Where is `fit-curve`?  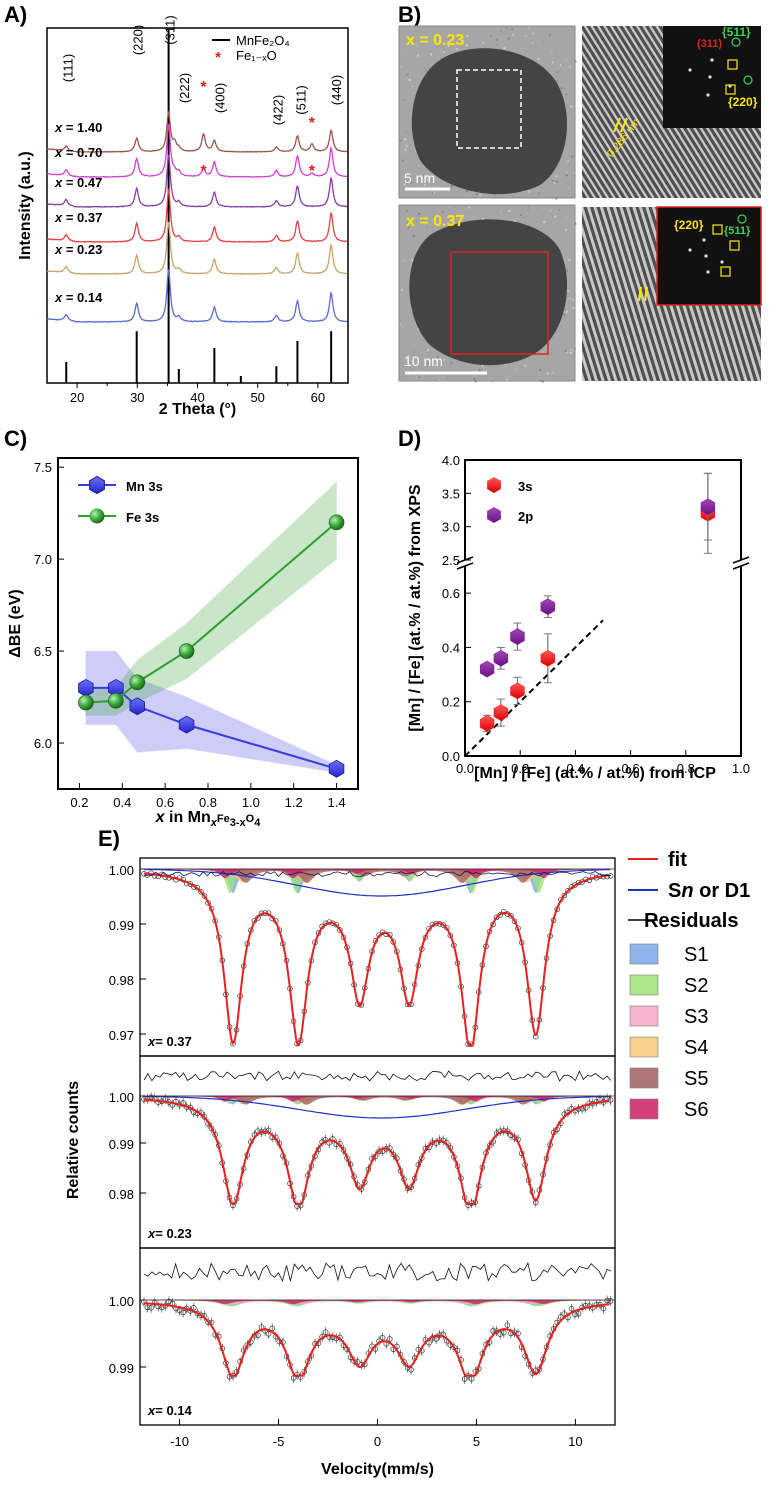 fit-curve is located at coordinates (376, 1339).